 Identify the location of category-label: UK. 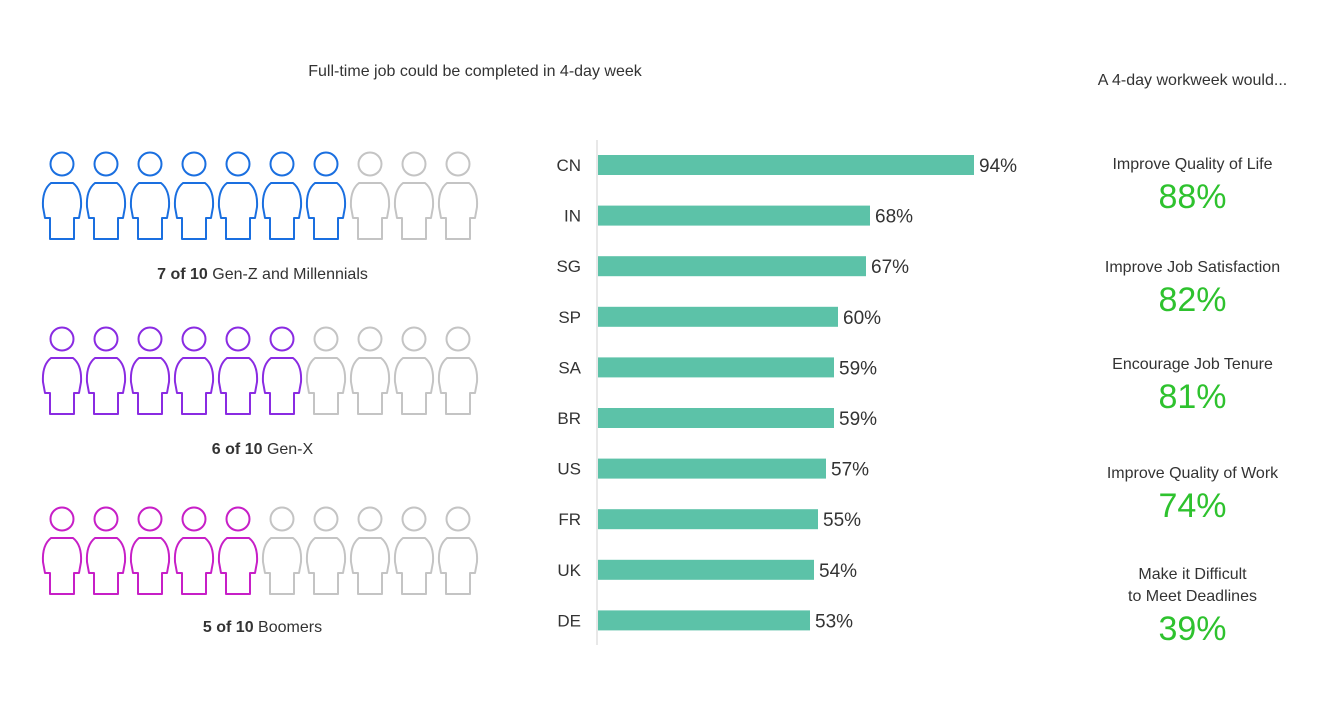
(569, 570).